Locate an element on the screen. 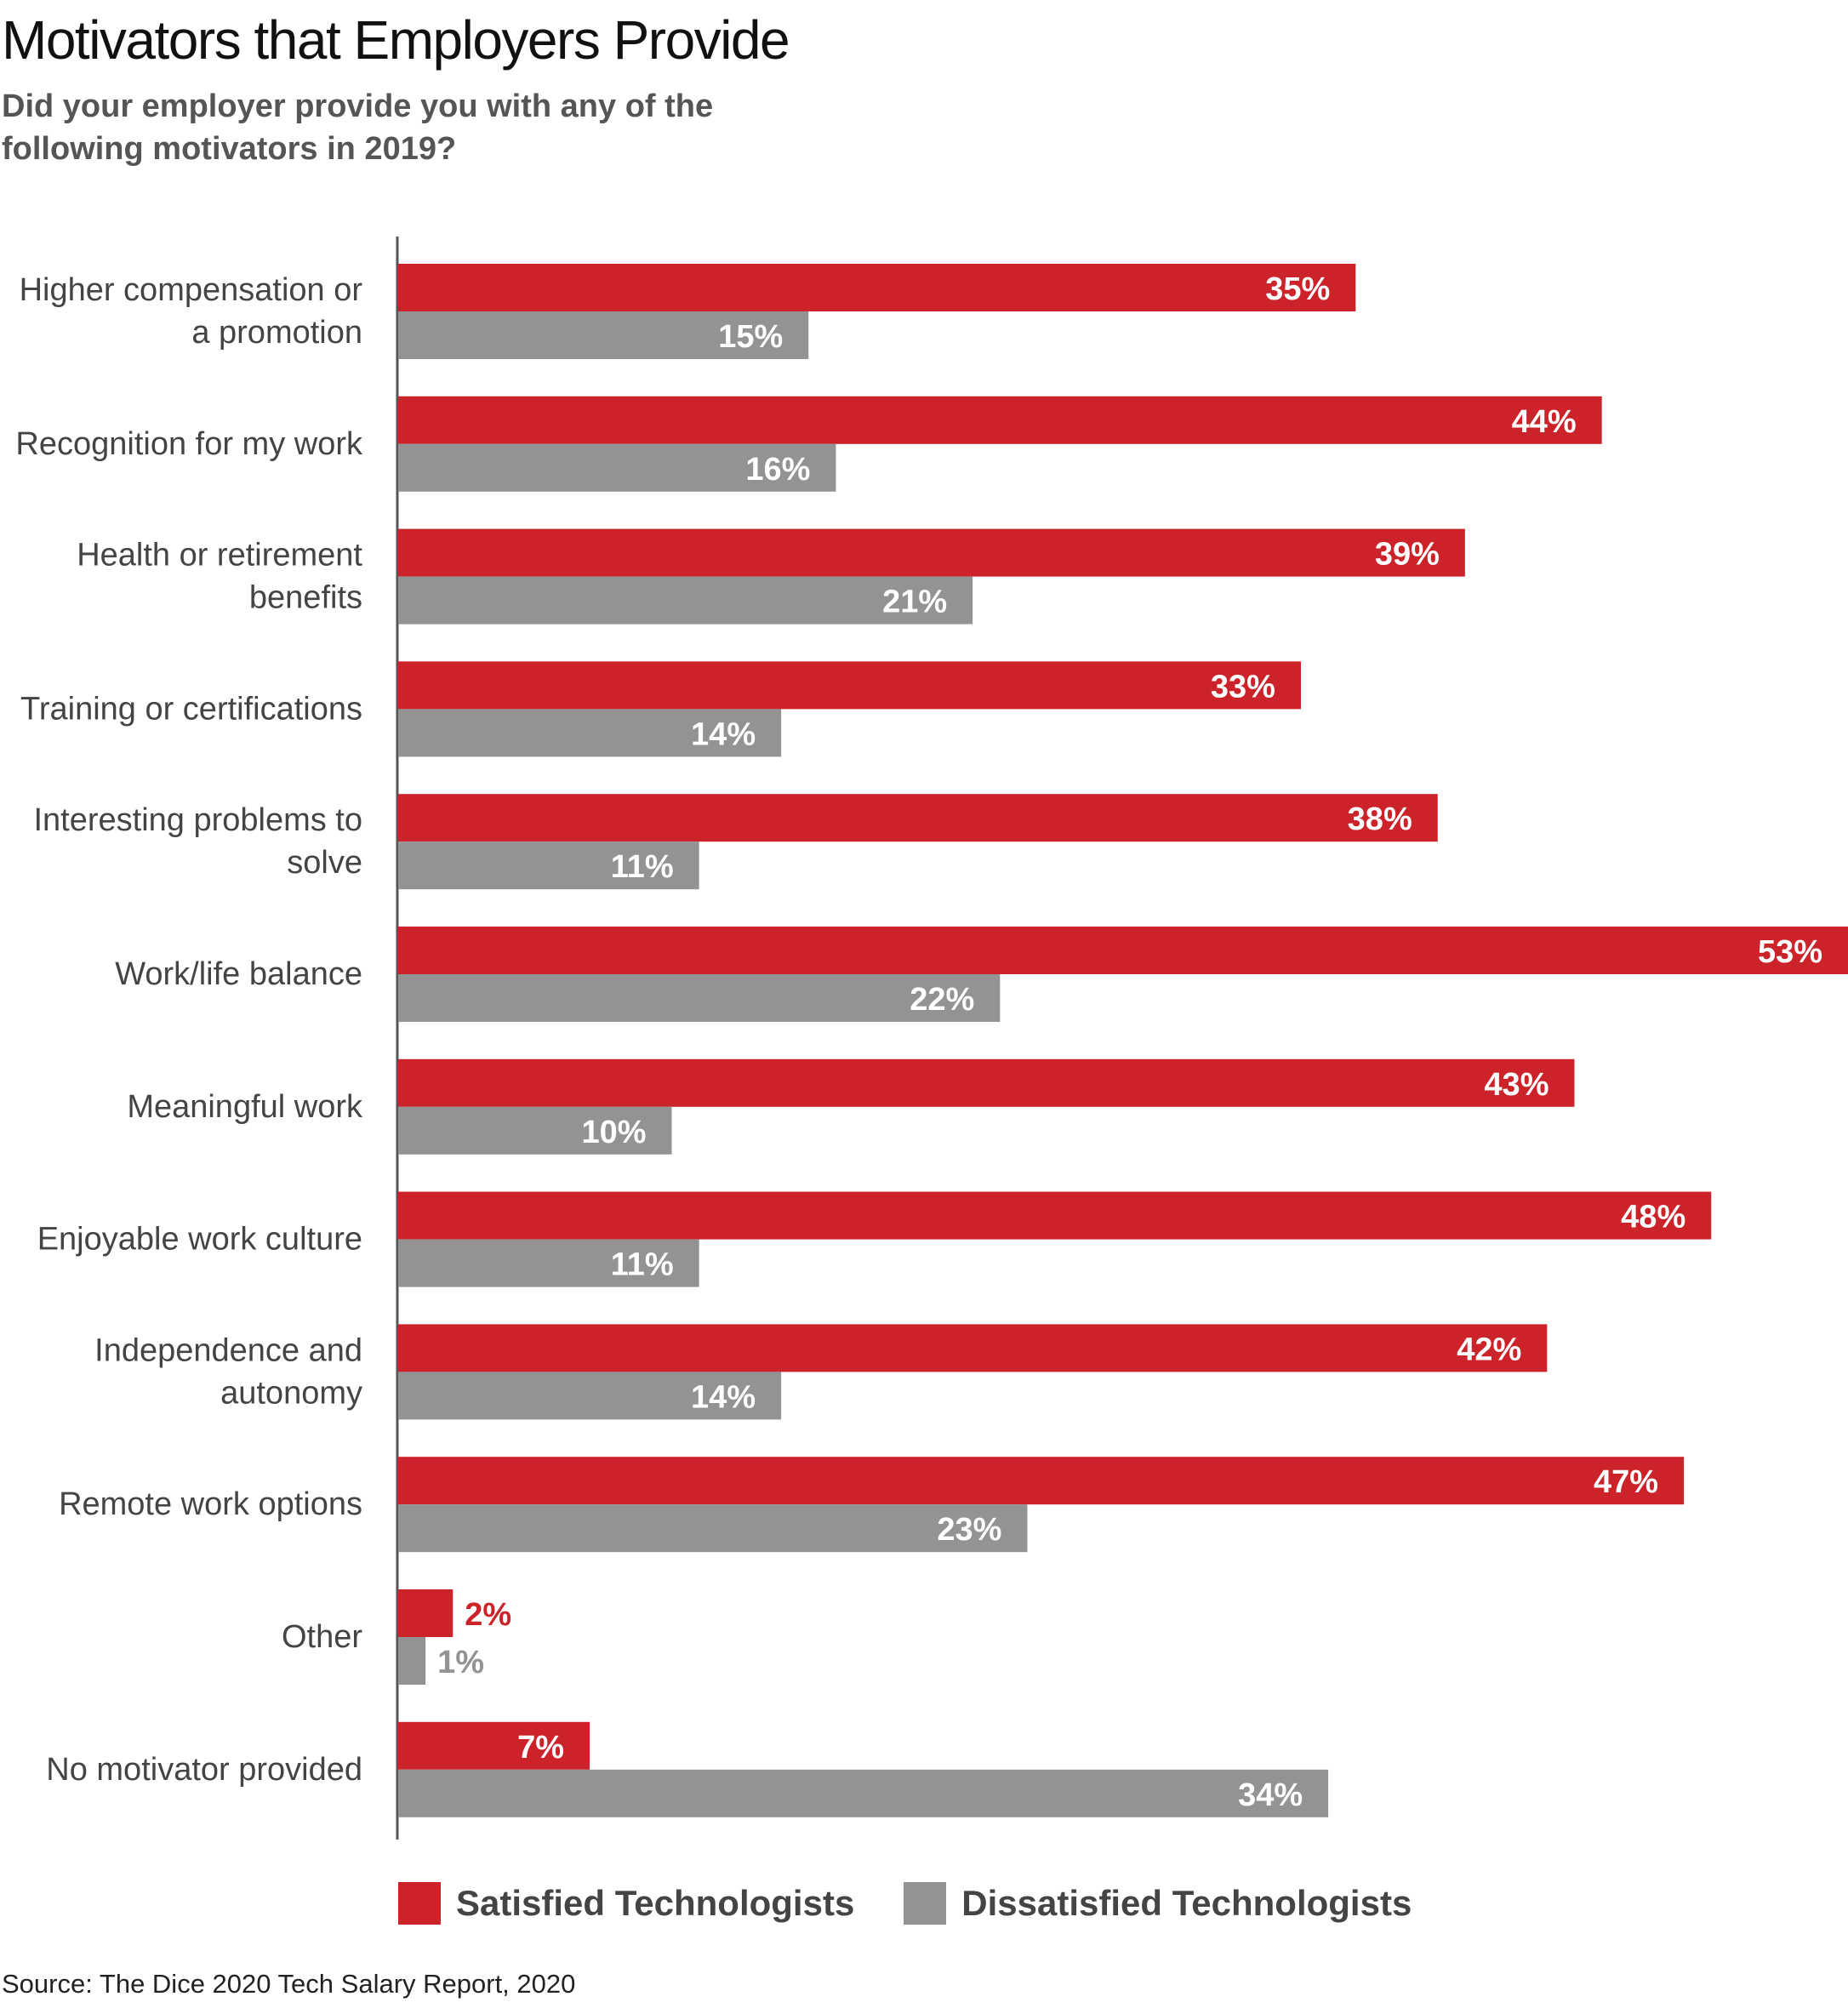 The height and width of the screenshot is (2008, 1848). value-label-satisfied: 48% is located at coordinates (1653, 1217).